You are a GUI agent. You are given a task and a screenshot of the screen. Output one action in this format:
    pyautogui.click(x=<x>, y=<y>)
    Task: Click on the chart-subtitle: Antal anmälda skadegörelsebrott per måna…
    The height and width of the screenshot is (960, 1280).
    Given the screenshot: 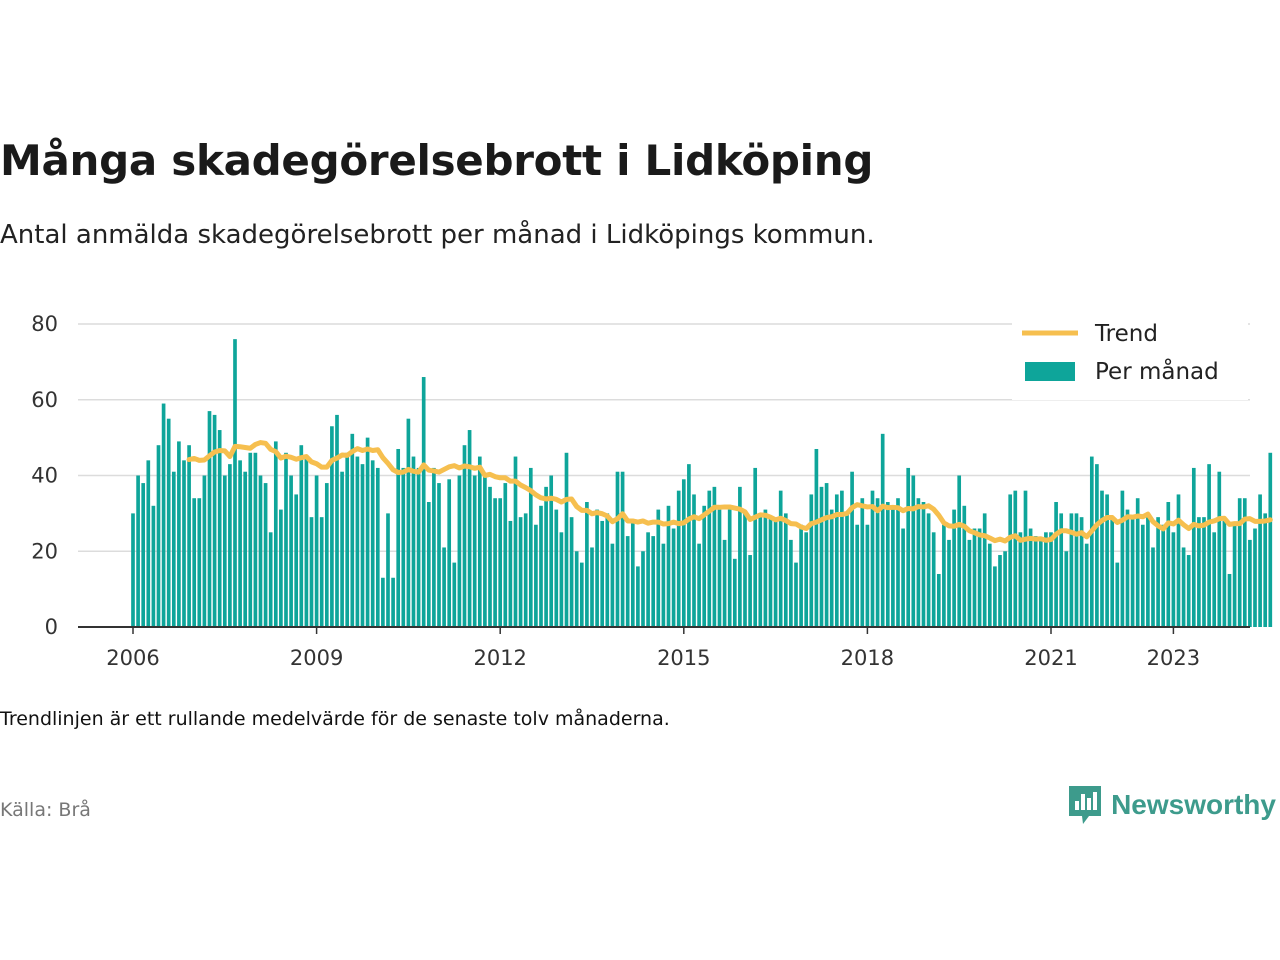 What is the action you would take?
    pyautogui.click(x=437, y=235)
    